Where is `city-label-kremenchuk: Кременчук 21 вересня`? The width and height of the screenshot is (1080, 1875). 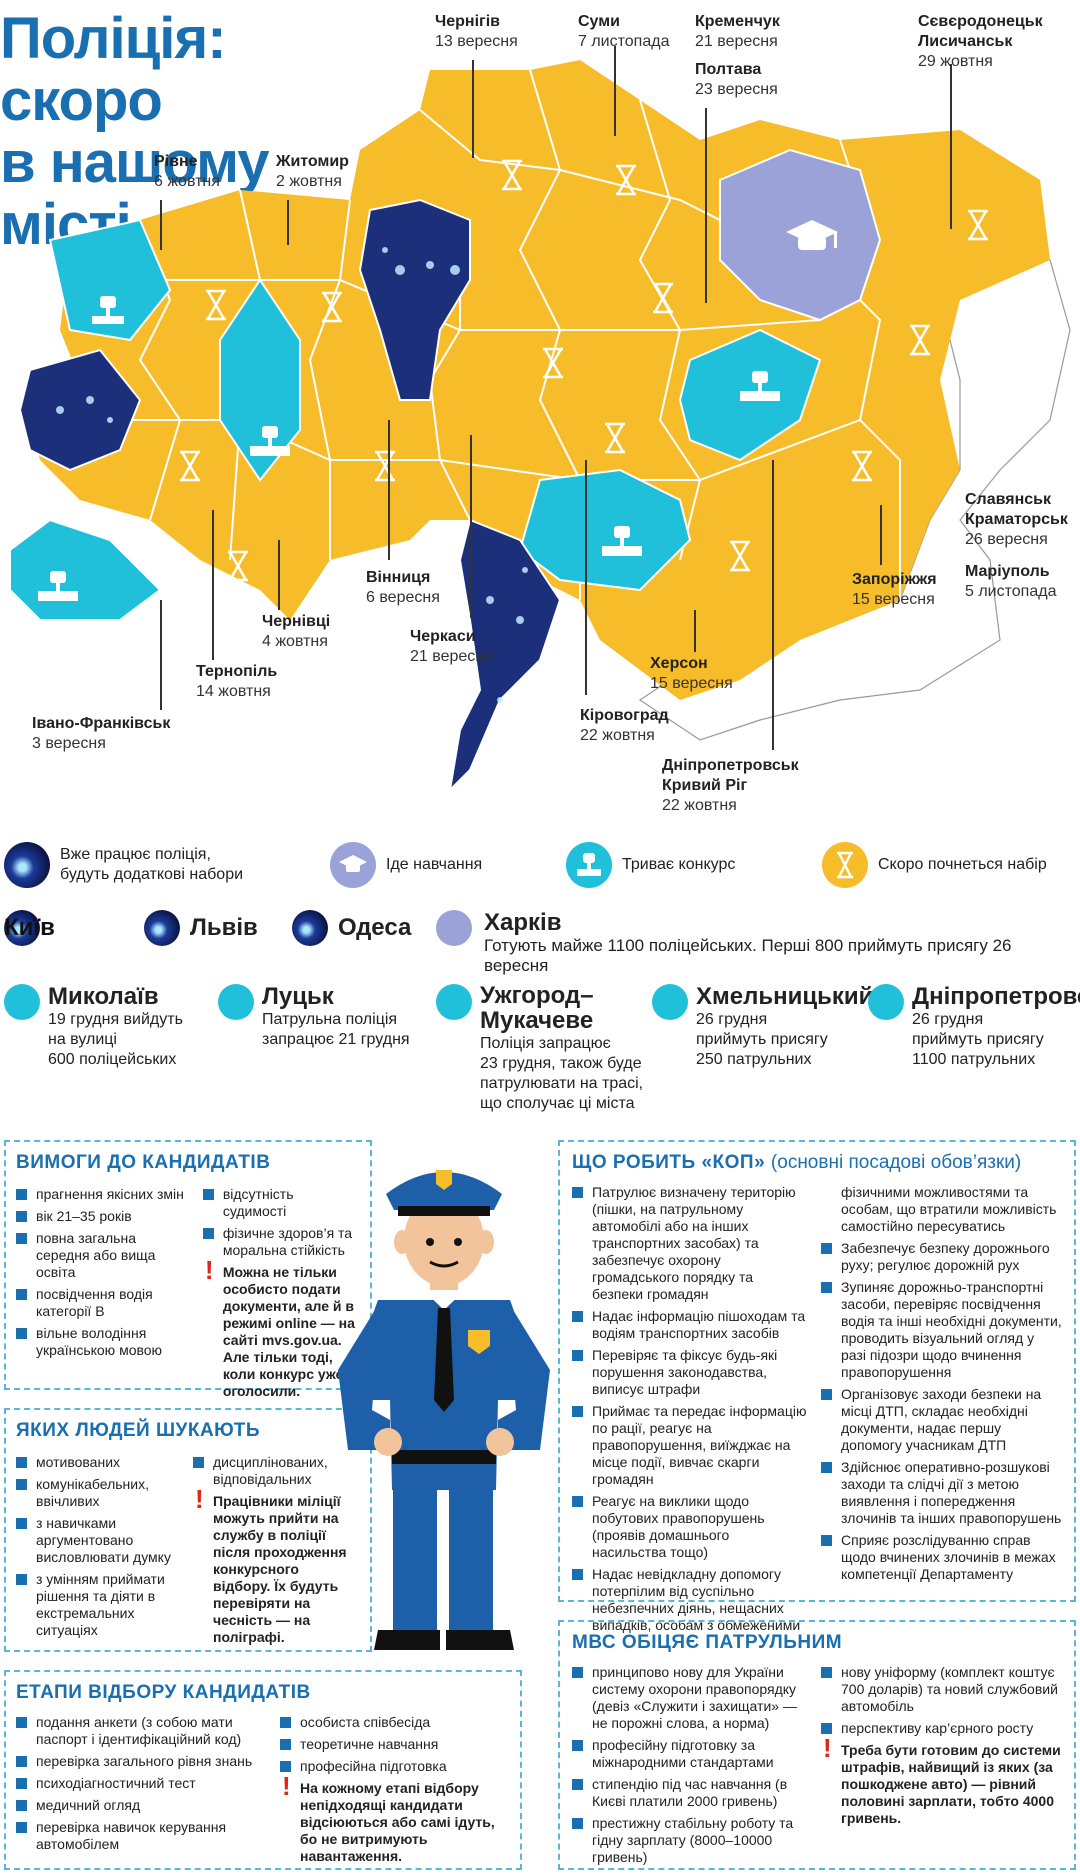
city-label-kremenchuk: Кременчук 21 вересня is located at coordinates (737, 31).